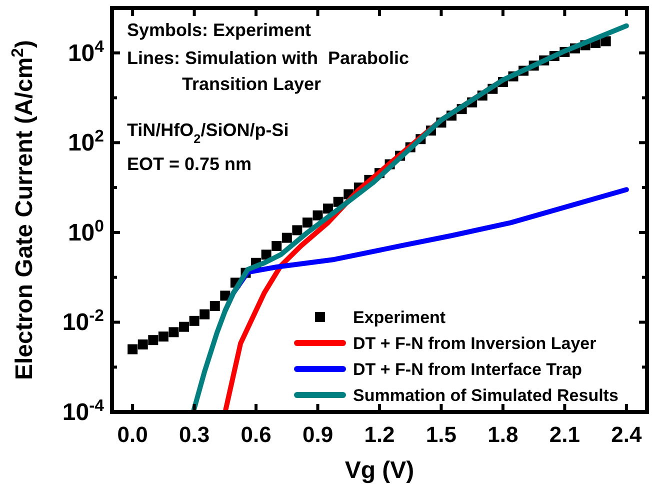 The width and height of the screenshot is (664, 490). Describe the element at coordinates (189, 164) in the screenshot. I see `annotation: EOT = 0.75 nm` at that location.